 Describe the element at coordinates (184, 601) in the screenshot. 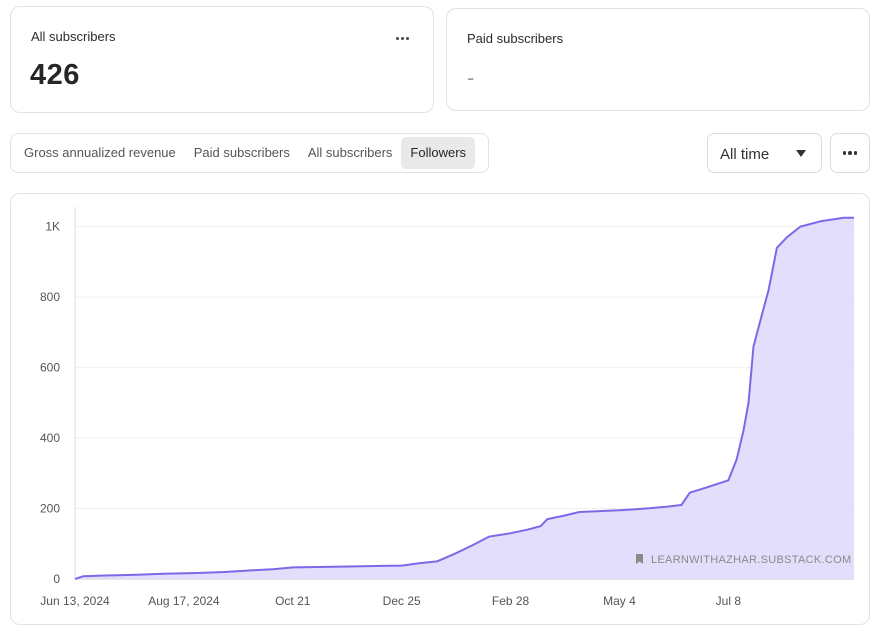

I see `x-tick-label: Aug 17, 2024` at that location.